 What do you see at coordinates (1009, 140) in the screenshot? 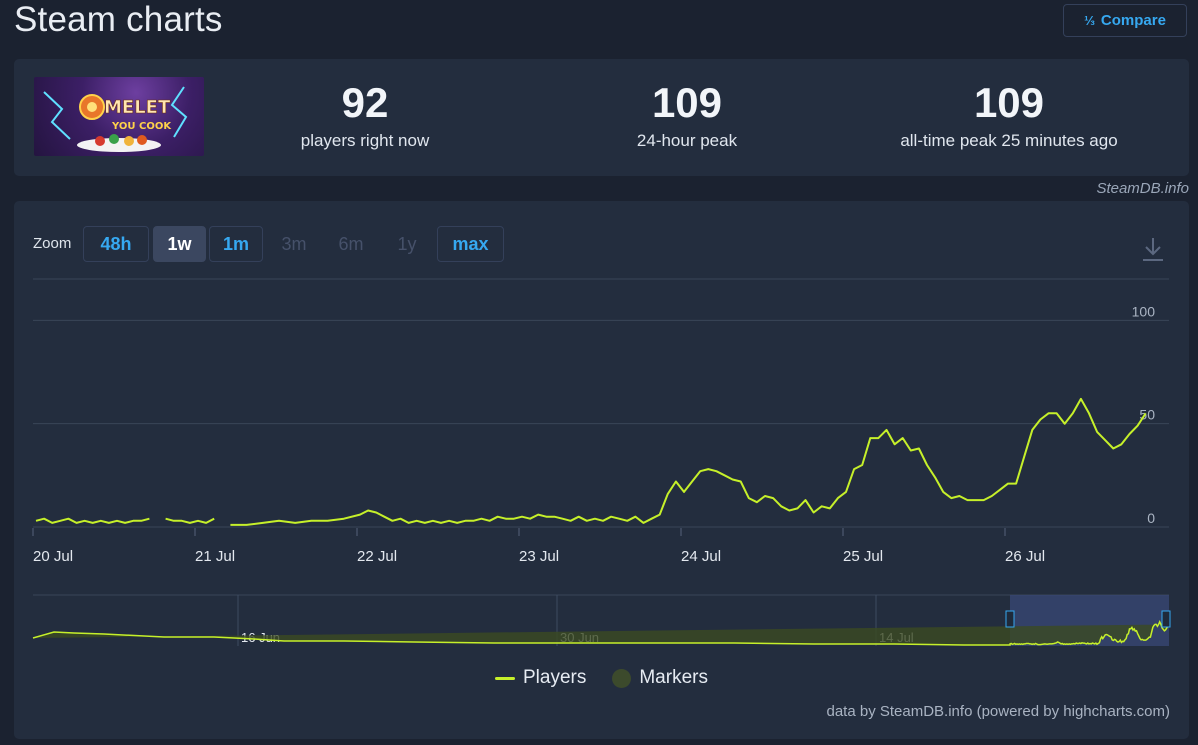
I see `all-time-peak-label: all-time peak 25 minutes ago` at bounding box center [1009, 140].